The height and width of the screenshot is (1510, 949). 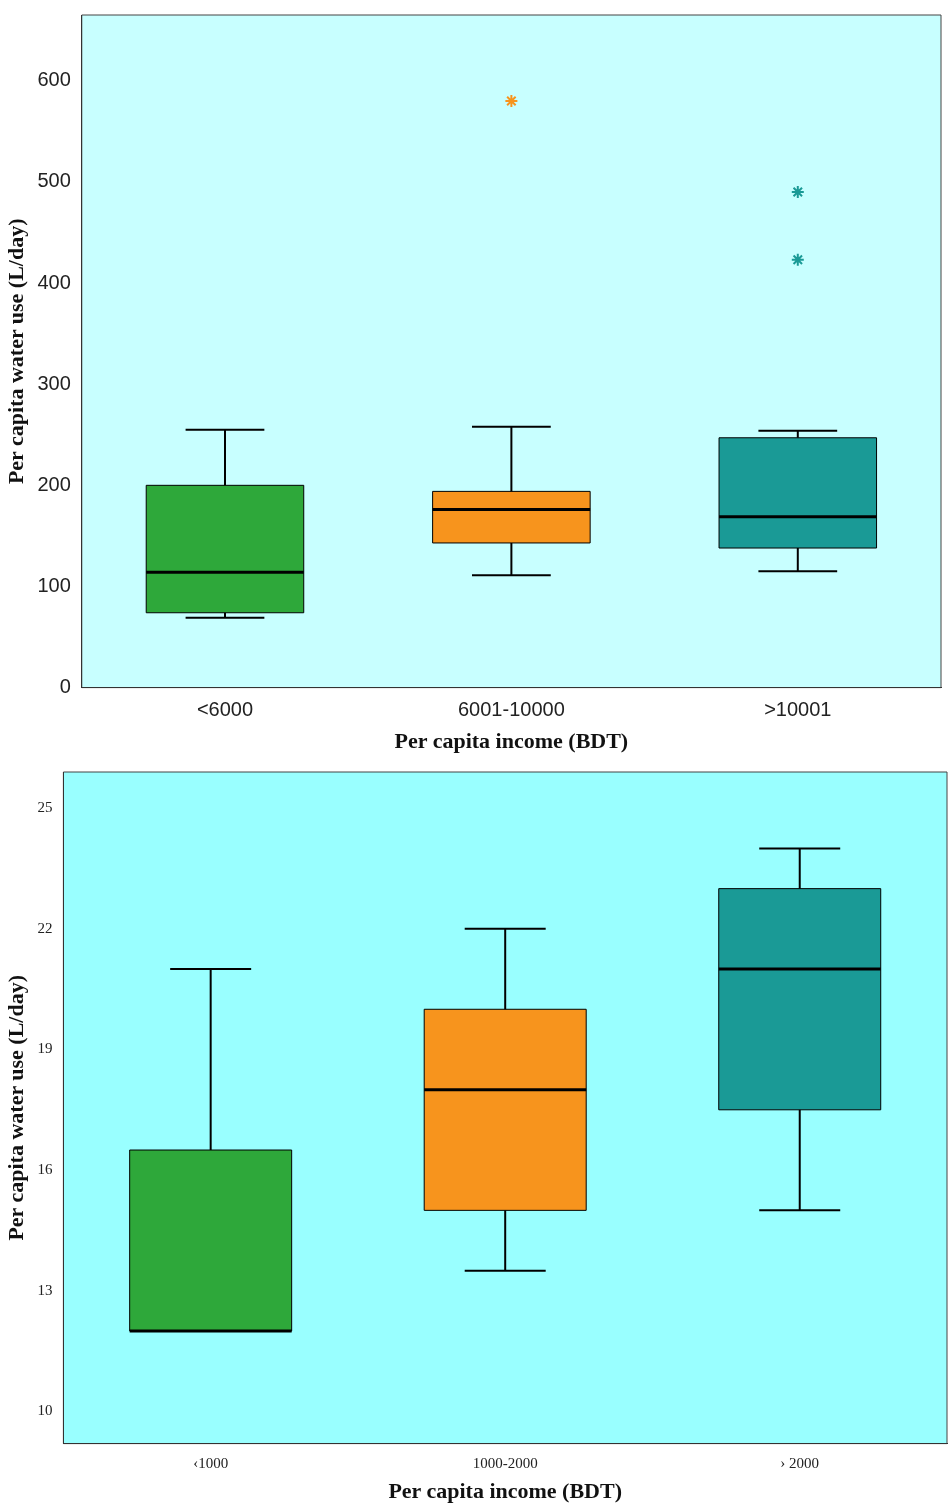 I want to click on y-tick-label: 600, so click(x=54, y=79).